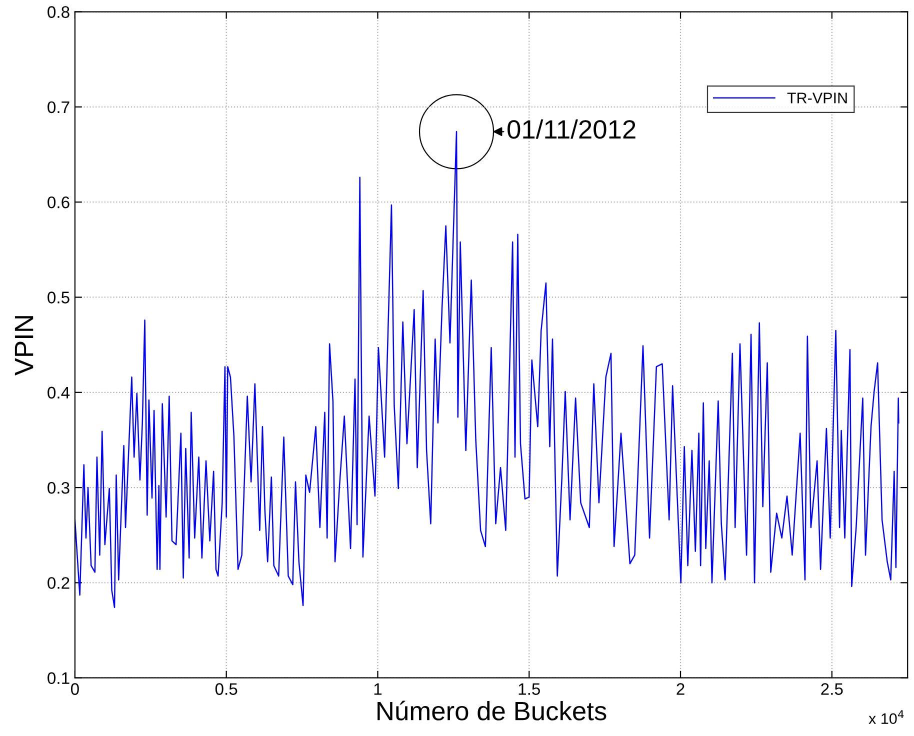 This screenshot has width=914, height=736. Describe the element at coordinates (492, 710) in the screenshot. I see `x-axis-title: Número de Buckets` at that location.